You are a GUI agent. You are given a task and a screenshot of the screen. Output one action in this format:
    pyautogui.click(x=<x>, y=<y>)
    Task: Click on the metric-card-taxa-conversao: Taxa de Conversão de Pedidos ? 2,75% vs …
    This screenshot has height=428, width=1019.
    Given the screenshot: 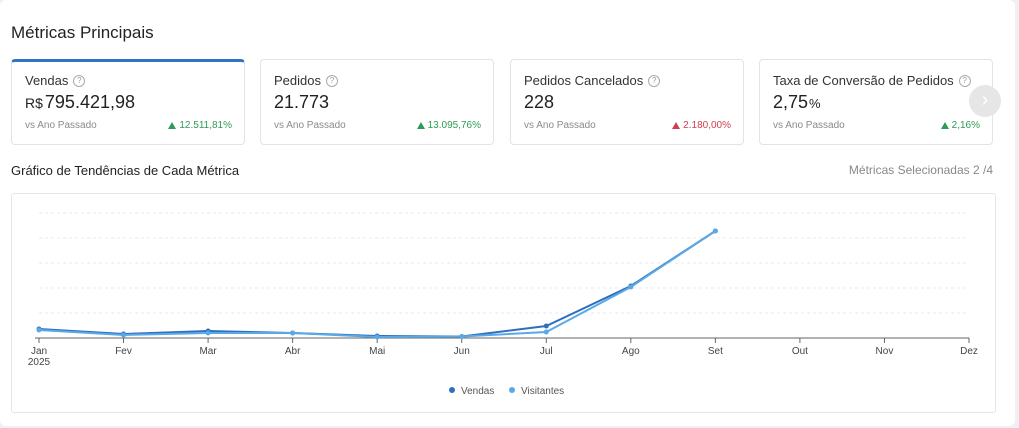 What is the action you would take?
    pyautogui.click(x=876, y=102)
    